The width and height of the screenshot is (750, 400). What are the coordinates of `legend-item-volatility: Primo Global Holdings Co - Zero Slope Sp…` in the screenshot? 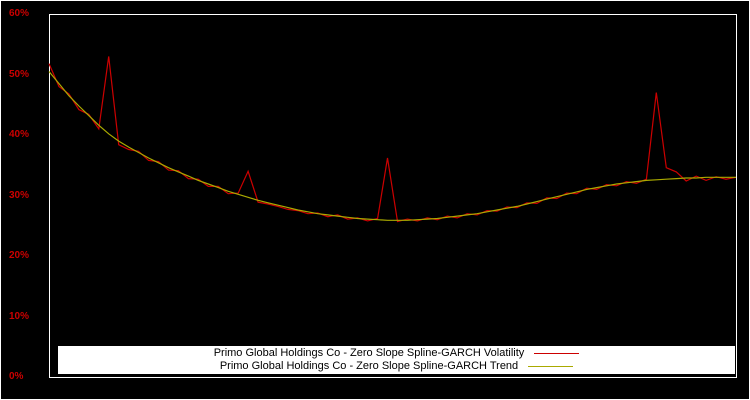 It's located at (396, 353).